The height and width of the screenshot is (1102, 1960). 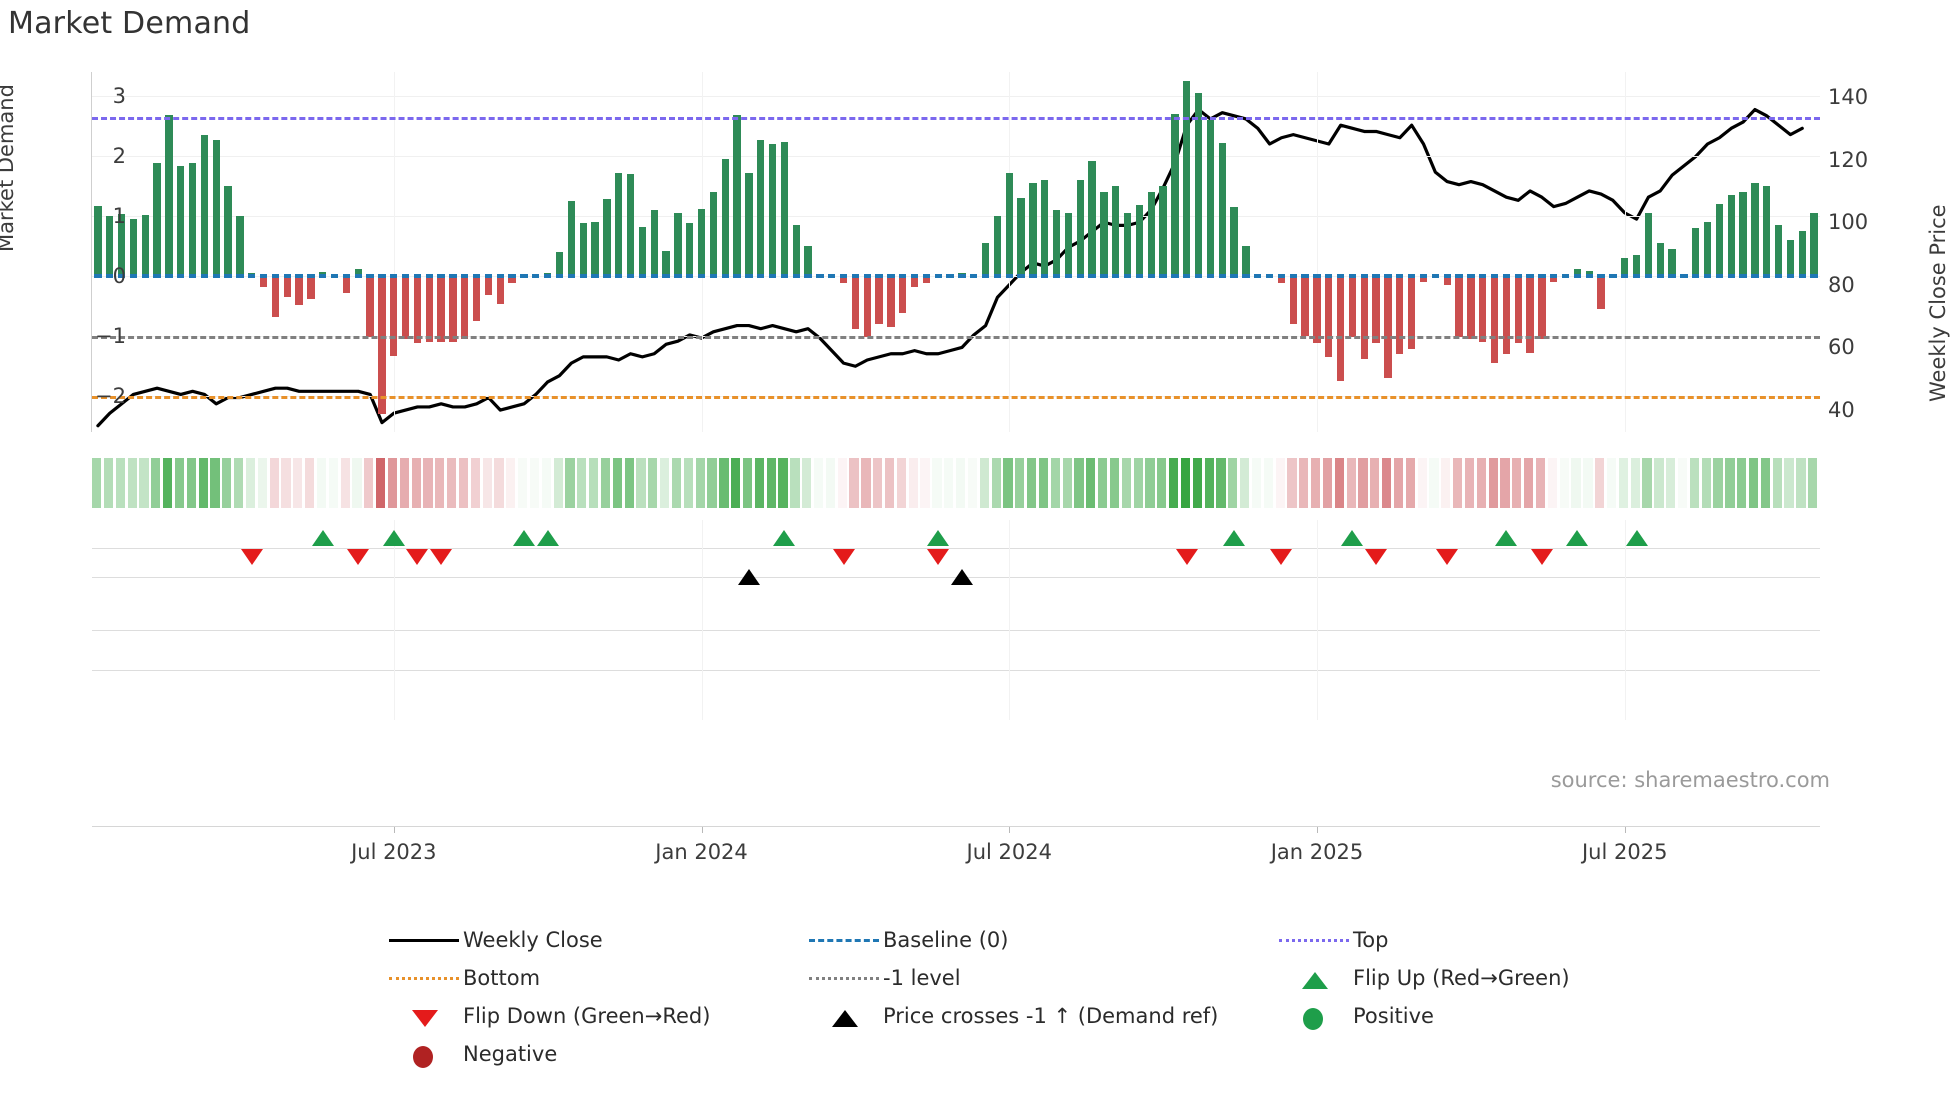 I want to click on y-tick-right: 60, so click(x=1841, y=347).